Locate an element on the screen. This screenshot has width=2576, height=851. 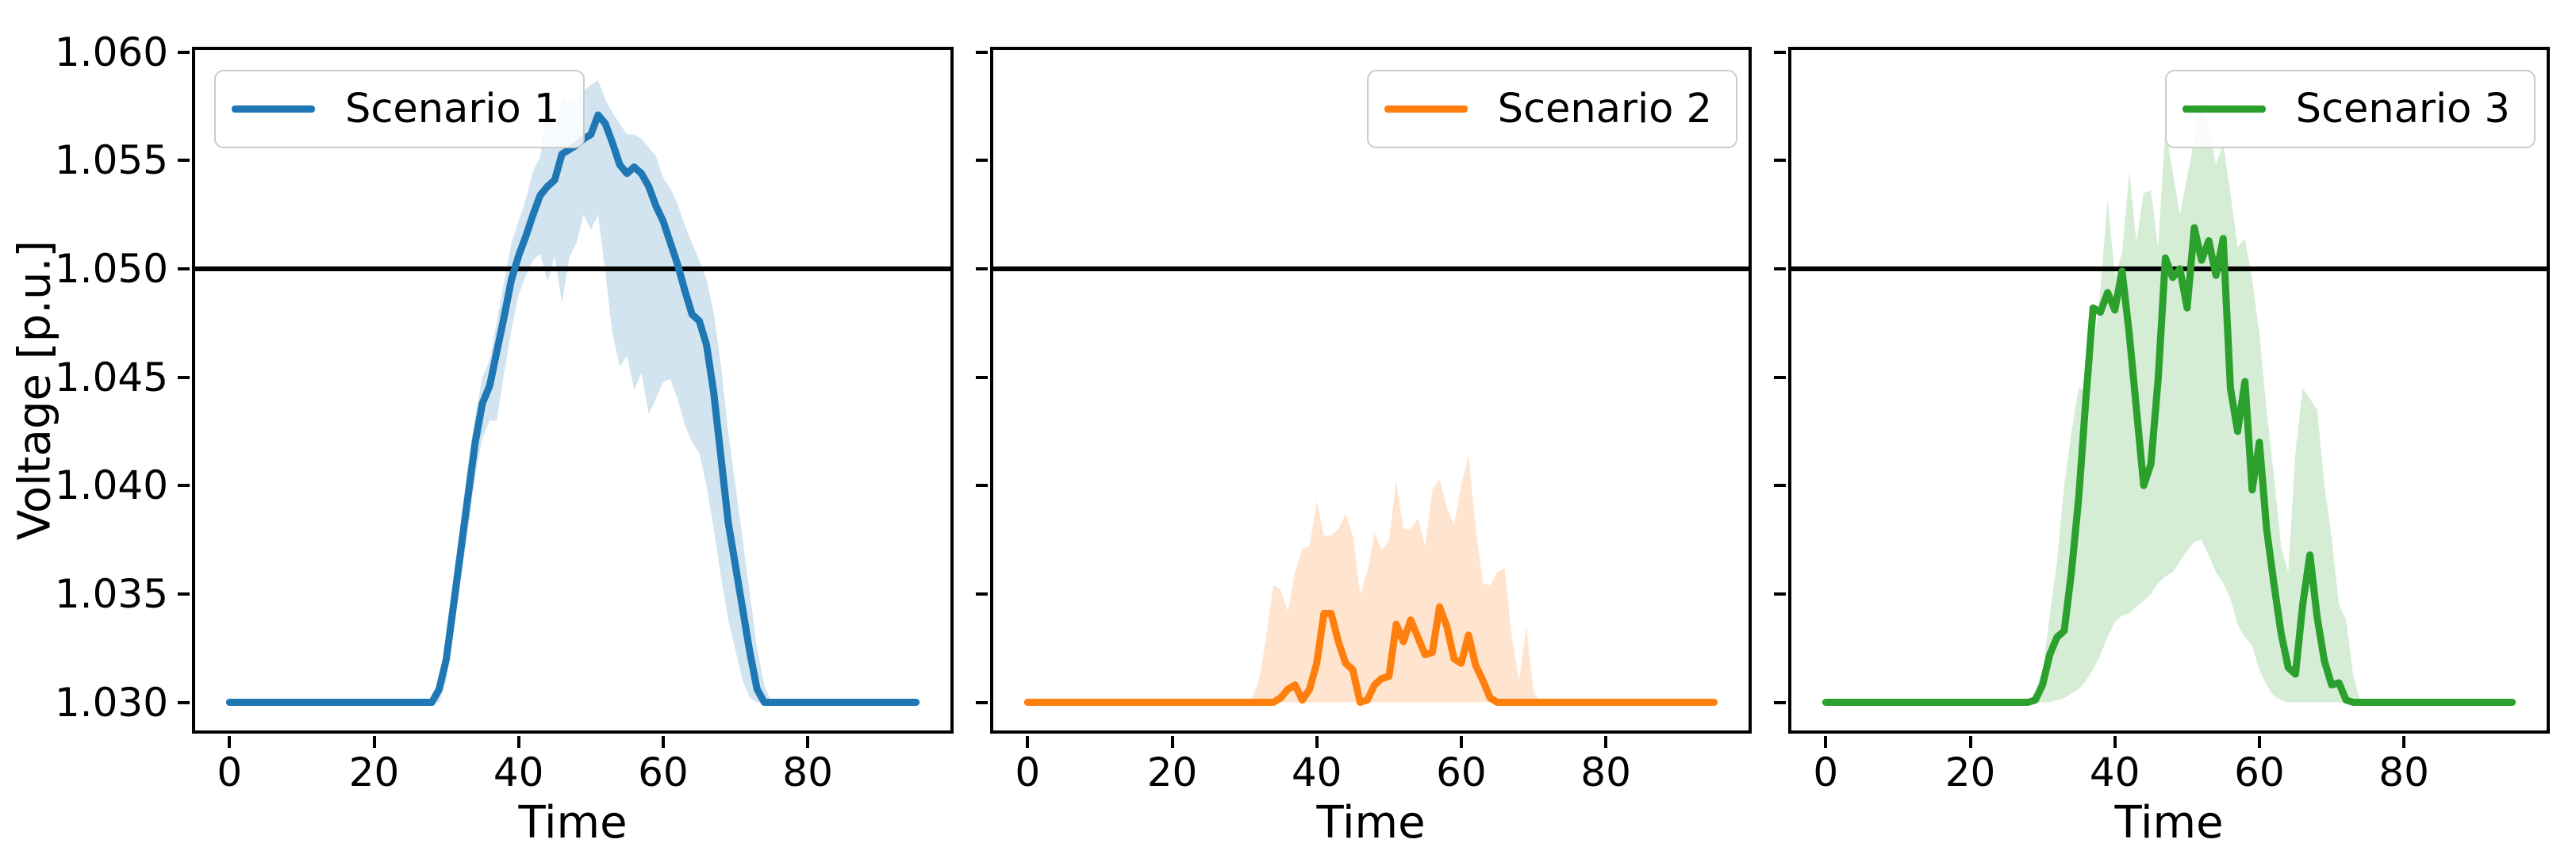
y-tick-label: 1.035 is located at coordinates (111, 593).